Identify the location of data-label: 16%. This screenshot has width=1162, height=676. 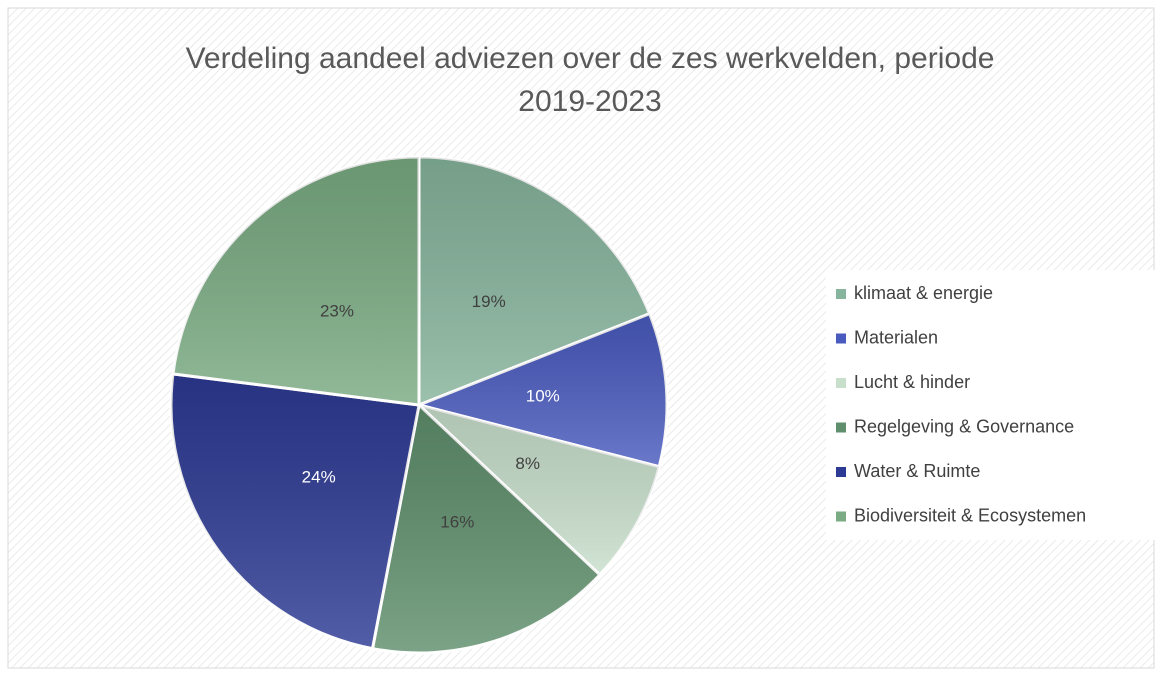
(457, 521).